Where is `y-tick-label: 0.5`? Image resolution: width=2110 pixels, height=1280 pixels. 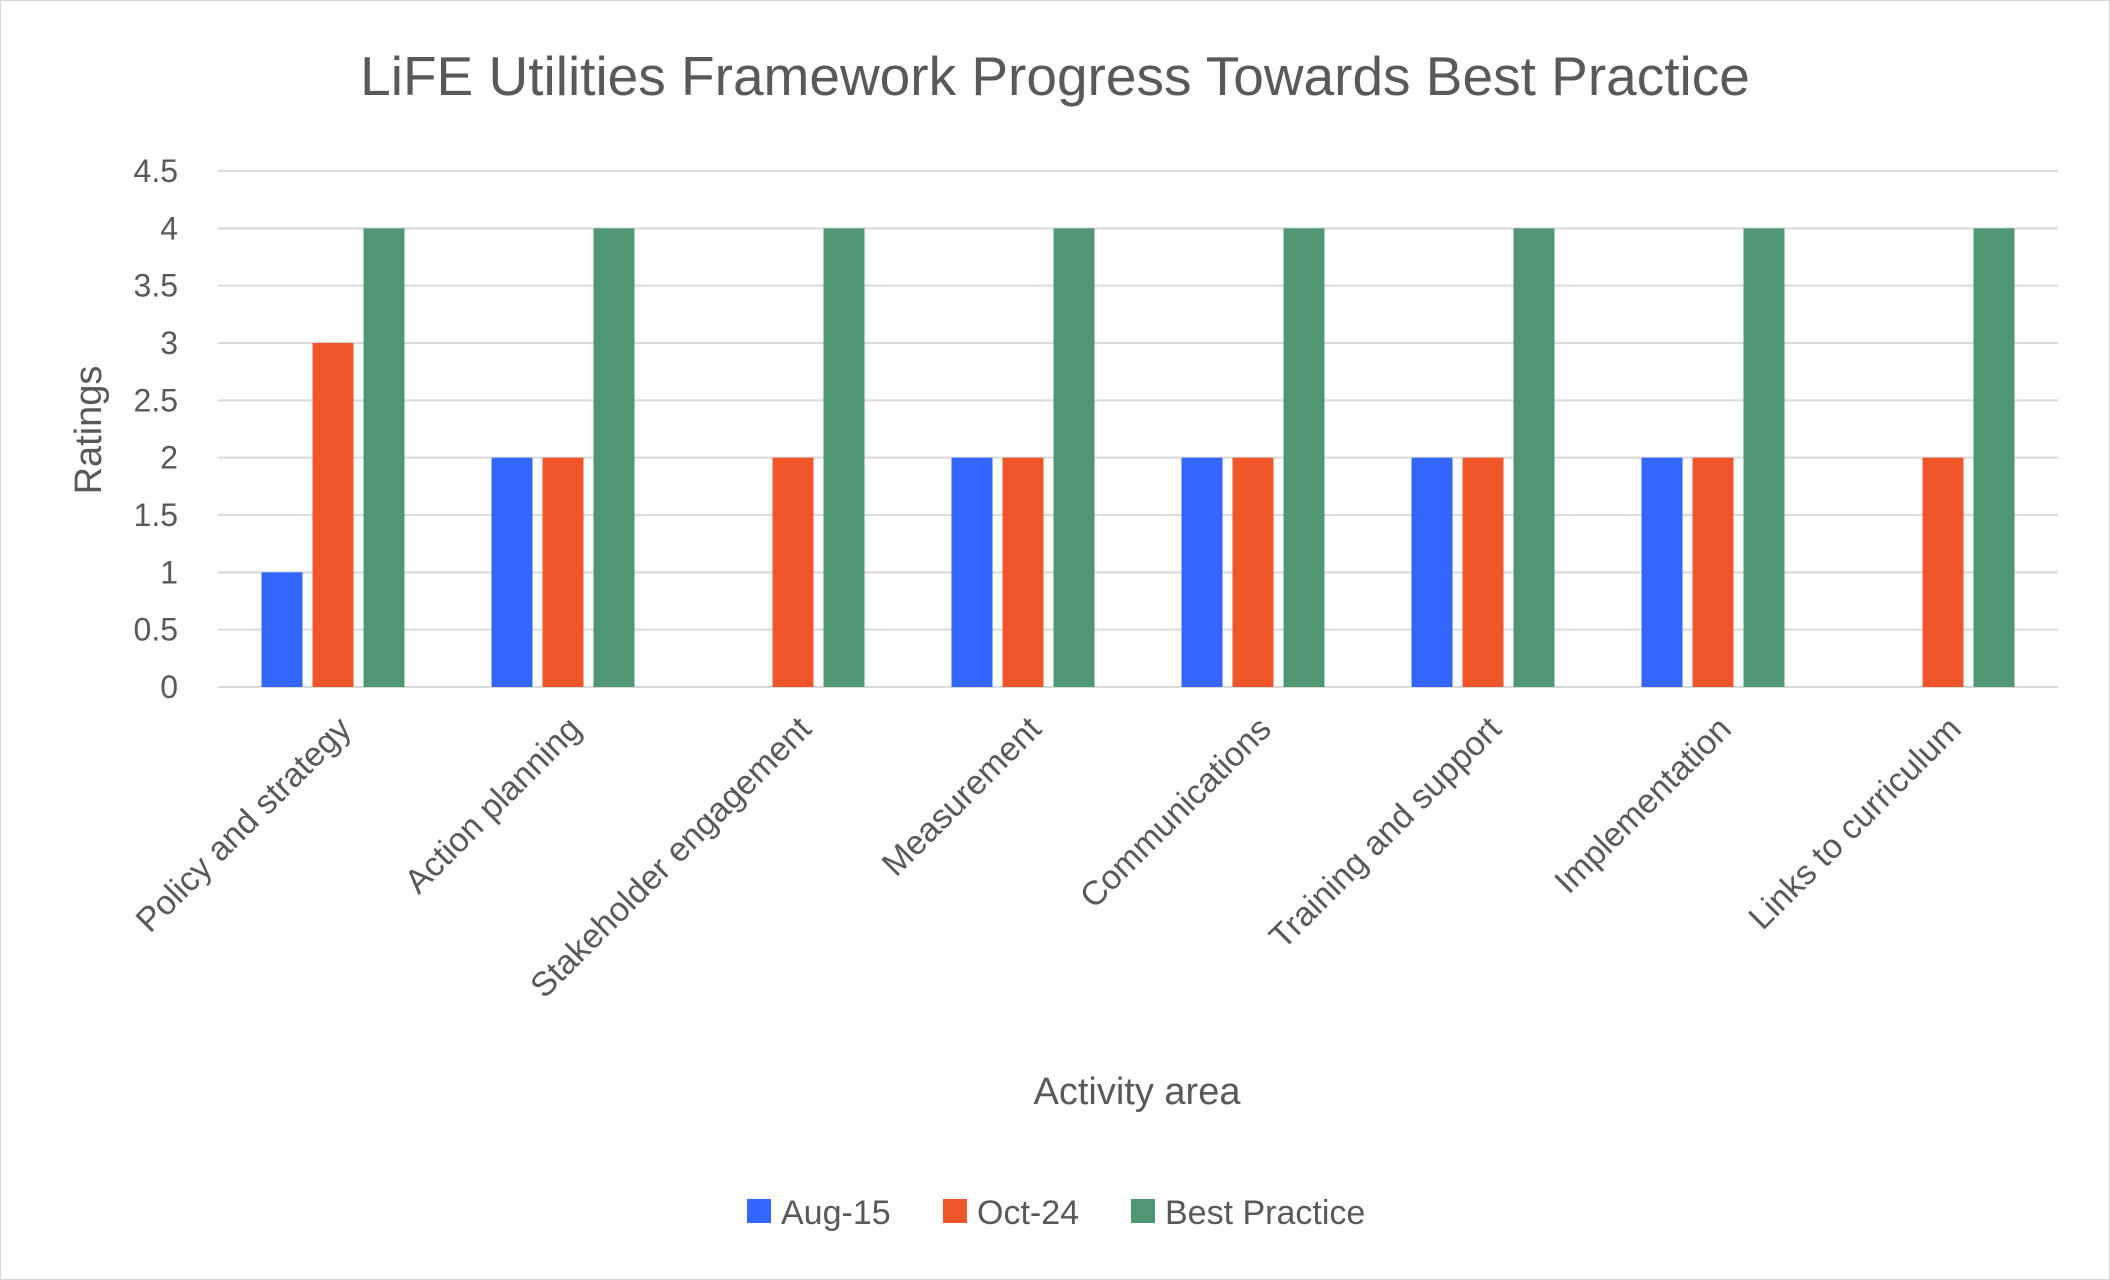
y-tick-label: 0.5 is located at coordinates (156, 630).